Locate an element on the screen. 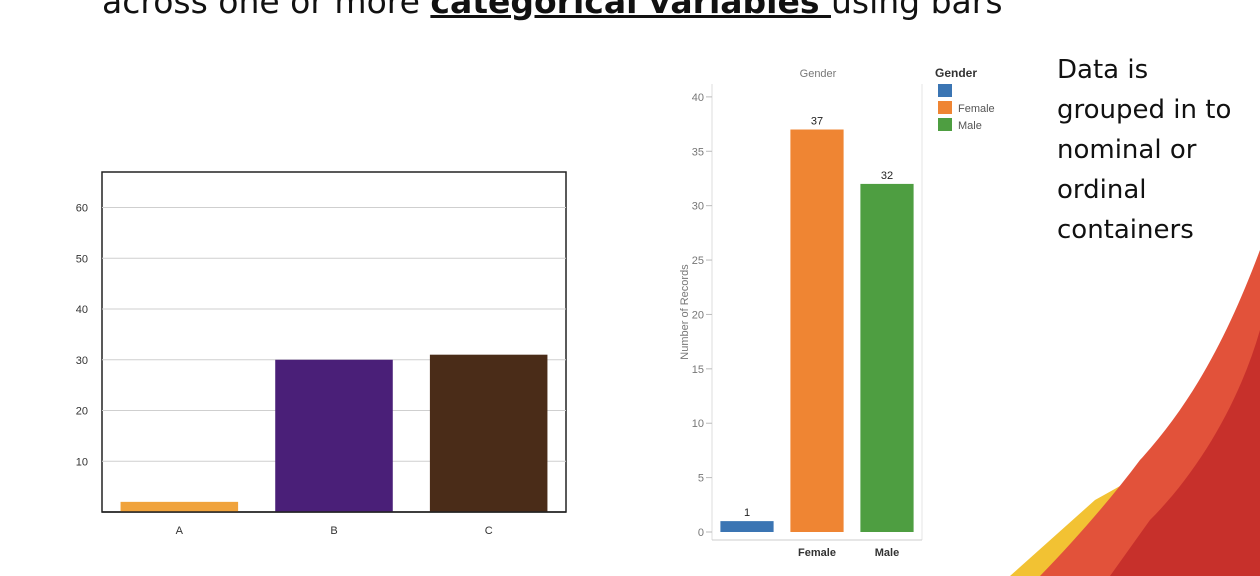 Image resolution: width=1260 pixels, height=576 pixels. title-prefix: across one or more is located at coordinates (266, 10).